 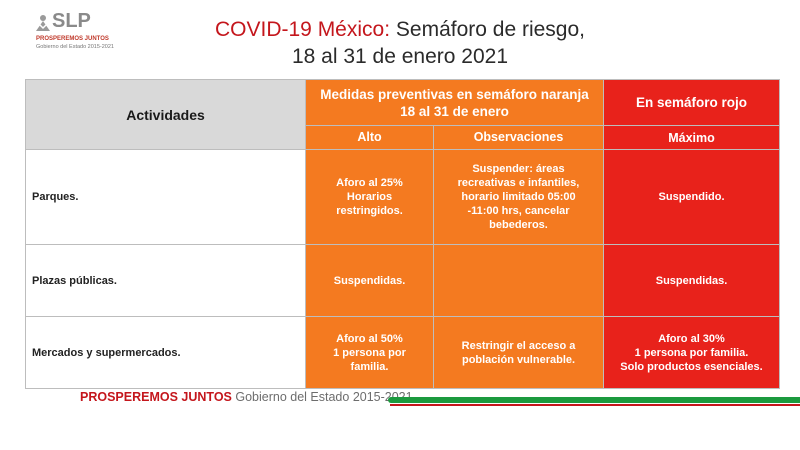 What do you see at coordinates (165, 352) in the screenshot?
I see `row-activity: Mercados y supermercados.` at bounding box center [165, 352].